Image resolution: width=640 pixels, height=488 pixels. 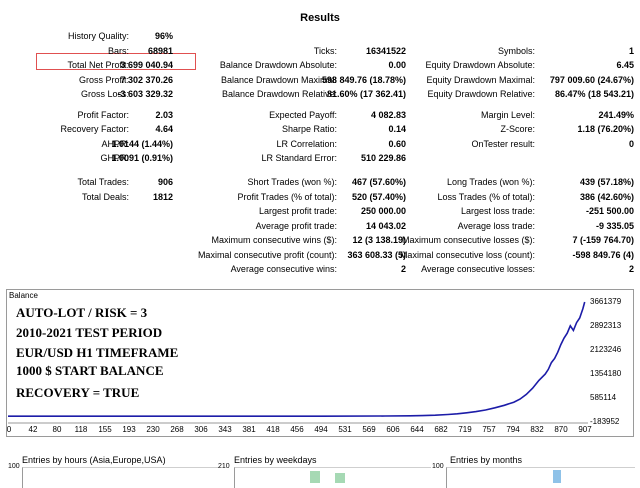 I want to click on stat-value: 7 302 370.26, so click(x=146, y=79).